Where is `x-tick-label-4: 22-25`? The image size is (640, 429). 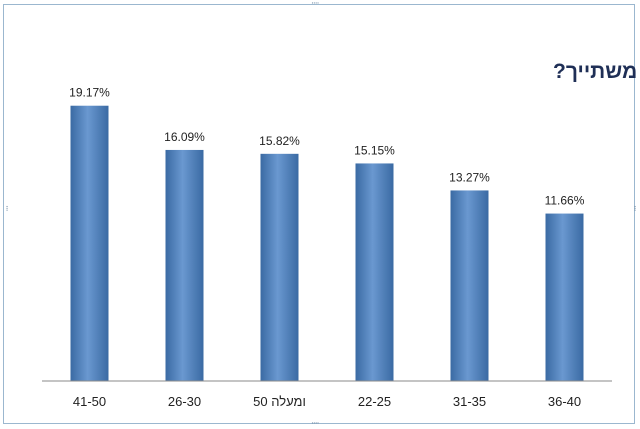 x-tick-label-4: 22-25 is located at coordinates (374, 401).